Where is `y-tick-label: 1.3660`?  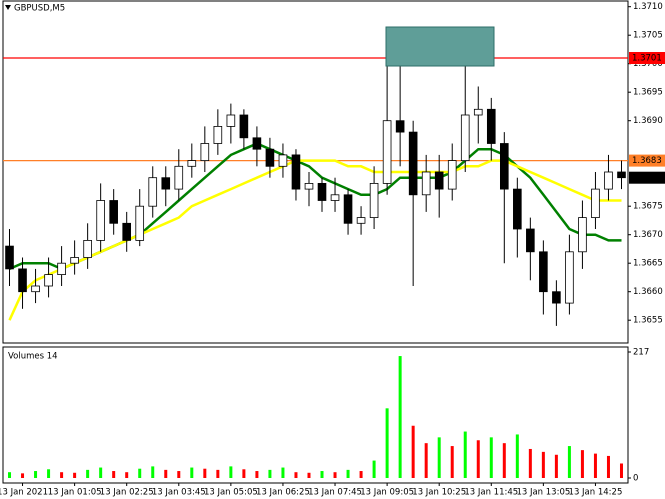
y-tick-label: 1.3660 is located at coordinates (648, 292).